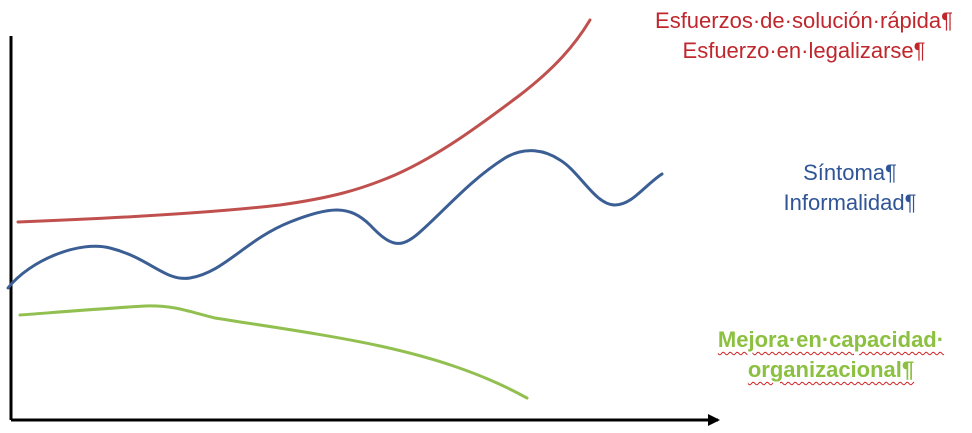 The image size is (972, 433). Describe the element at coordinates (850, 188) in the screenshot. I see `label-symptom: Síntoma¶ Informalidad¶` at that location.